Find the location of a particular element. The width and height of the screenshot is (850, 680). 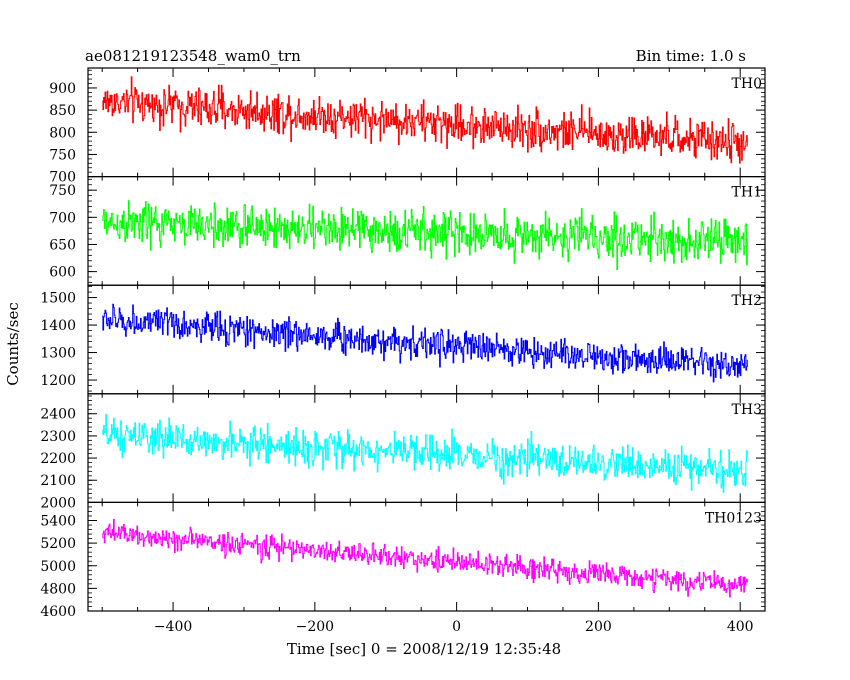

x-axis-label: Time [sec] 0 = 2008/12/19 12:35:48 is located at coordinates (424, 649).